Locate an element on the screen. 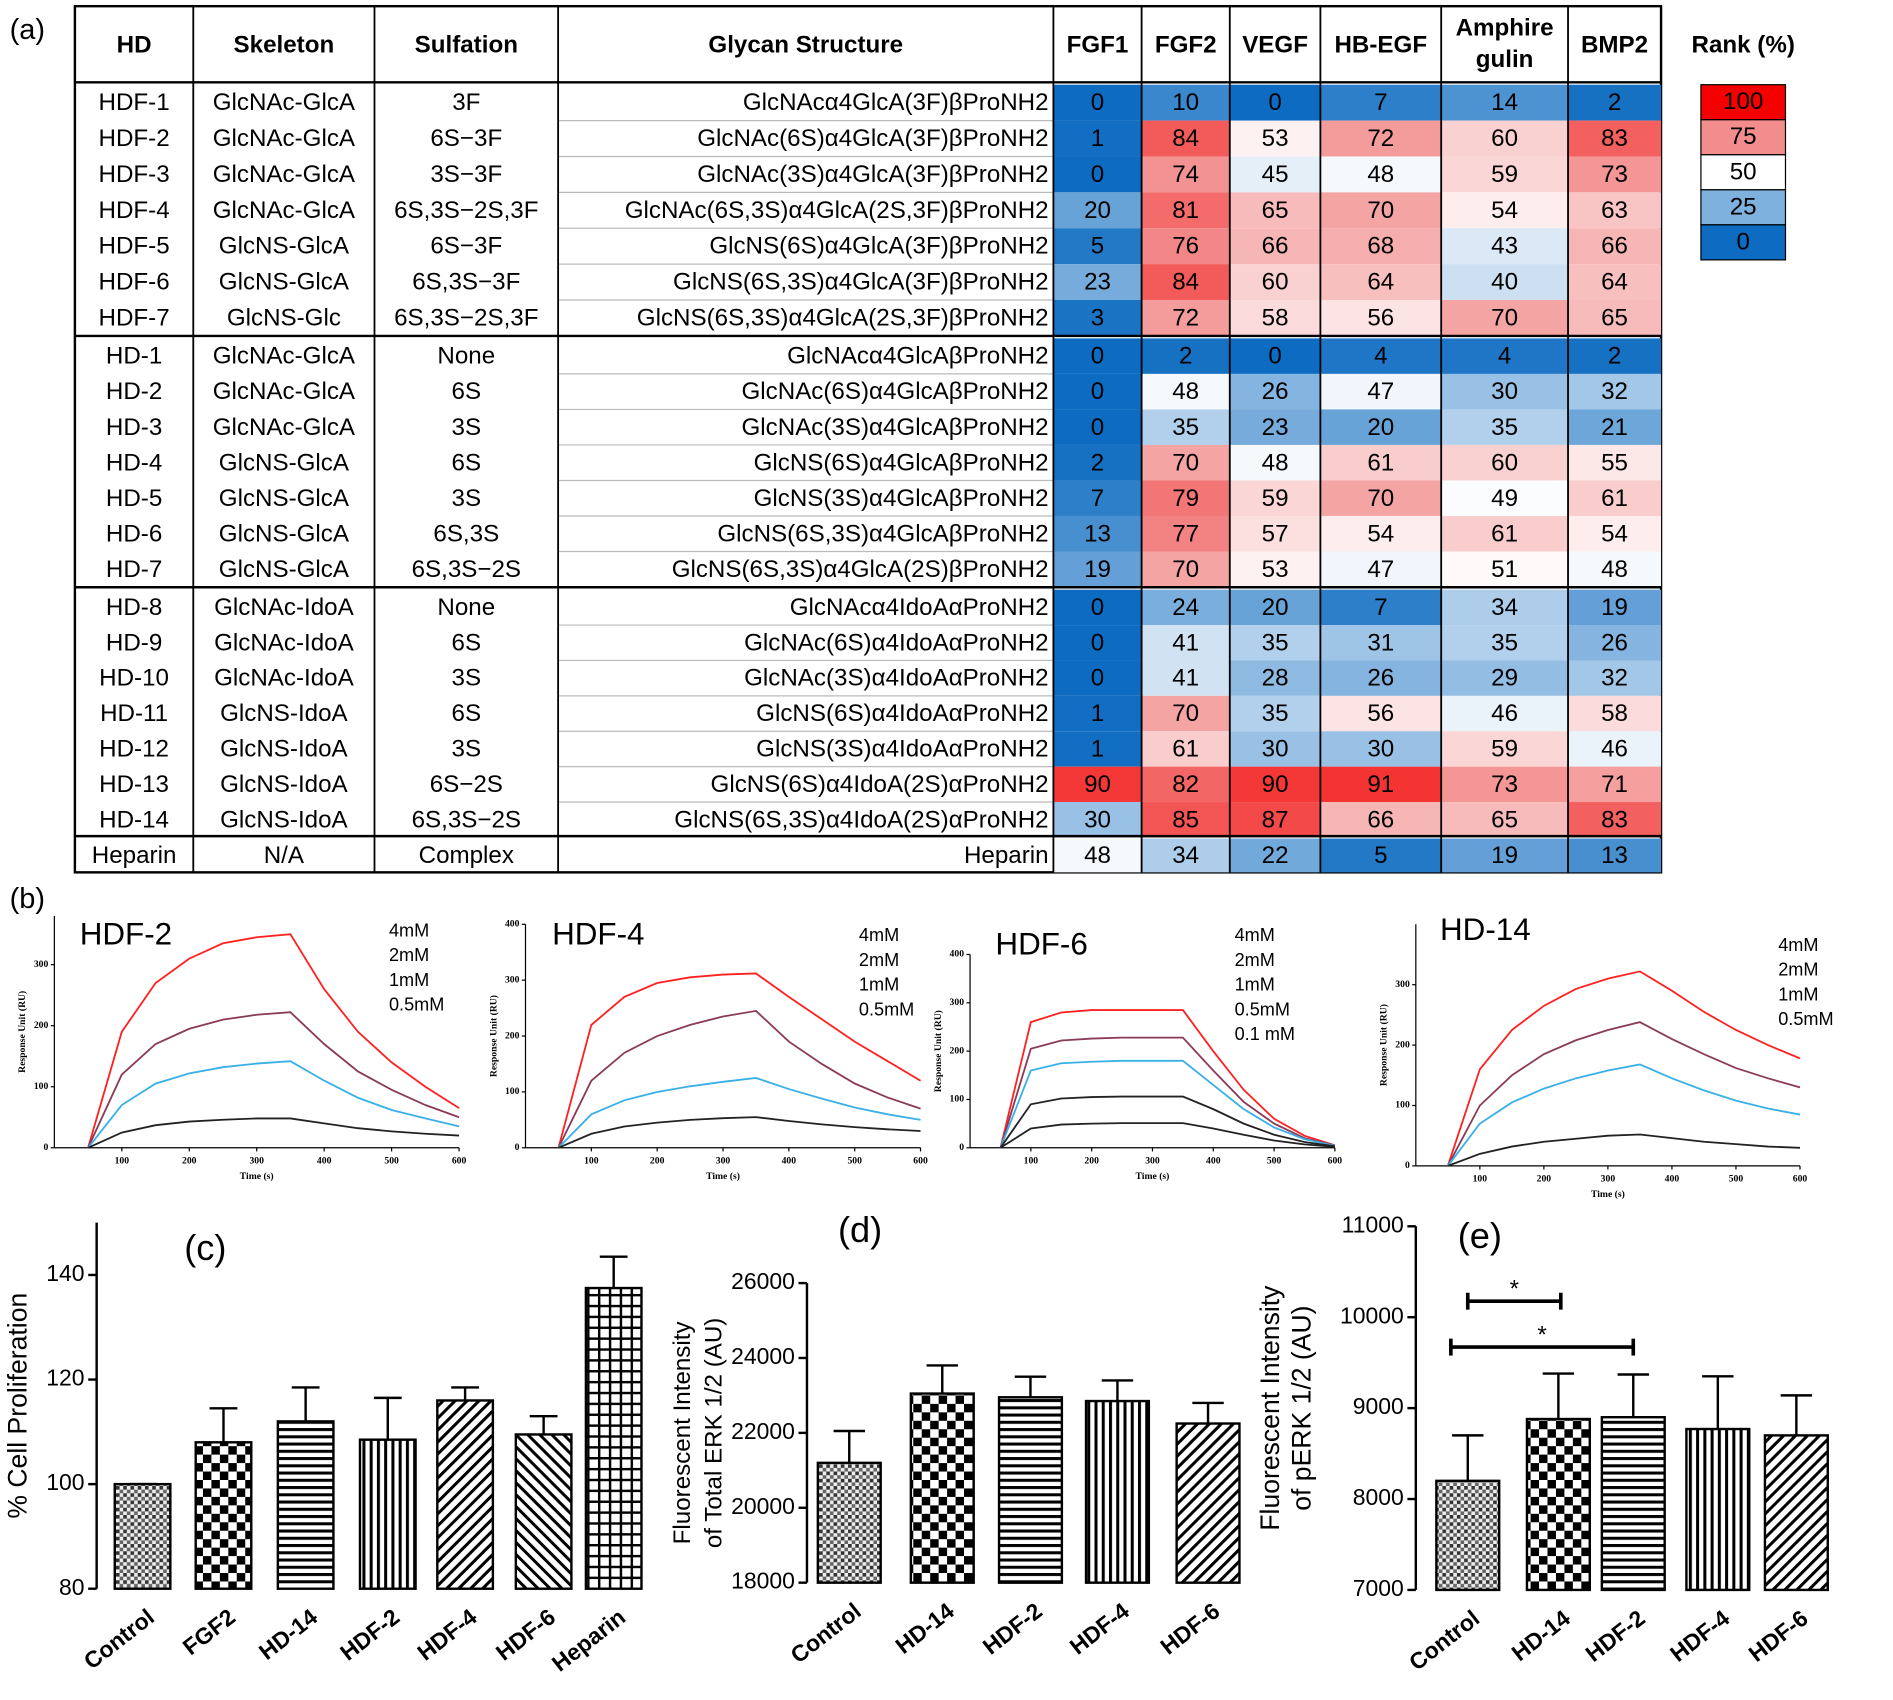 This screenshot has width=1893, height=1700. cell-value: 0 is located at coordinates (1274, 356).